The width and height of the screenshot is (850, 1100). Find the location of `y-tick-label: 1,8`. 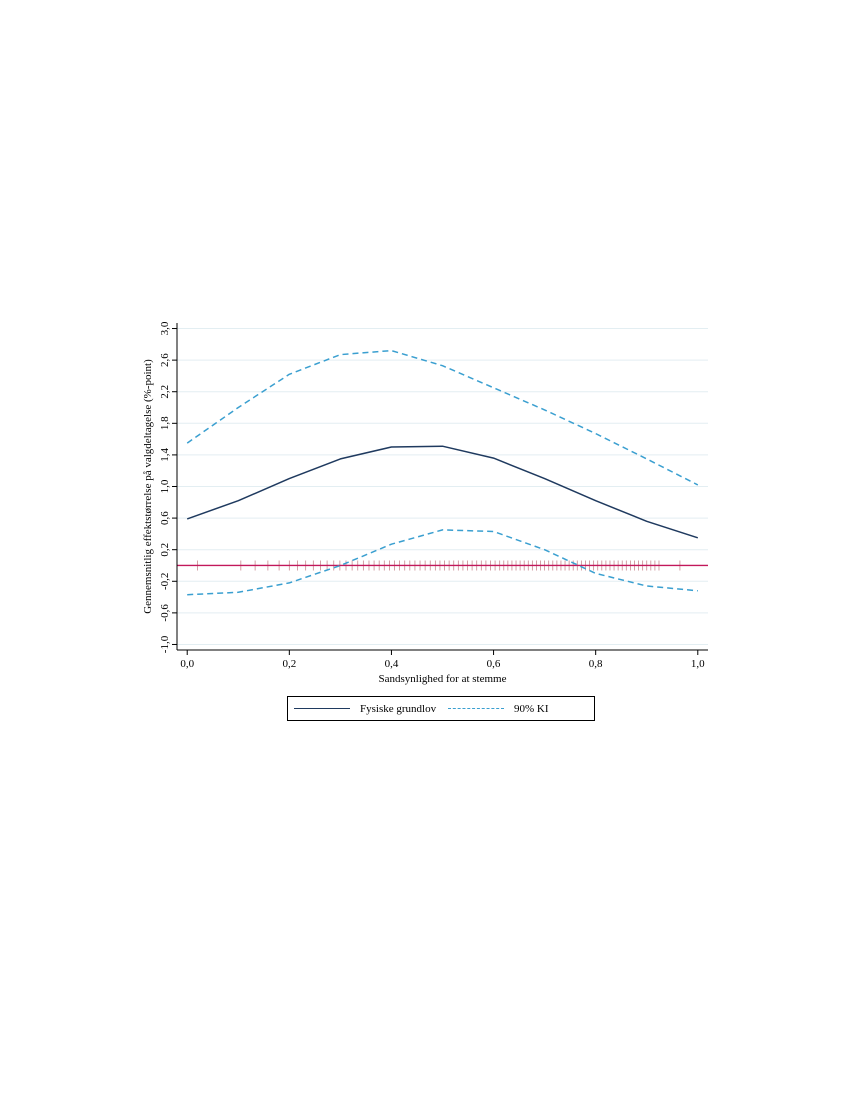

y-tick-label: 1,8 is located at coordinates (165, 423).